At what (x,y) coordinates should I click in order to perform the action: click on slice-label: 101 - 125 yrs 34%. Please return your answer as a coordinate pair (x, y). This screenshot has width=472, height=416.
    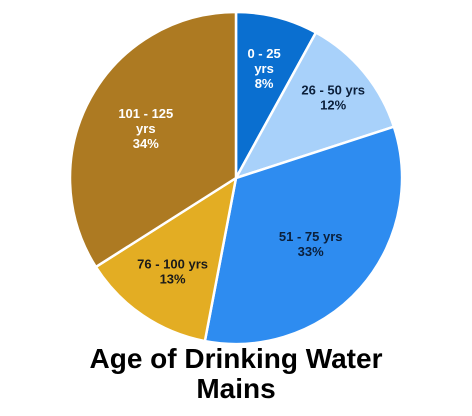
    Looking at the image, I should click on (145, 128).